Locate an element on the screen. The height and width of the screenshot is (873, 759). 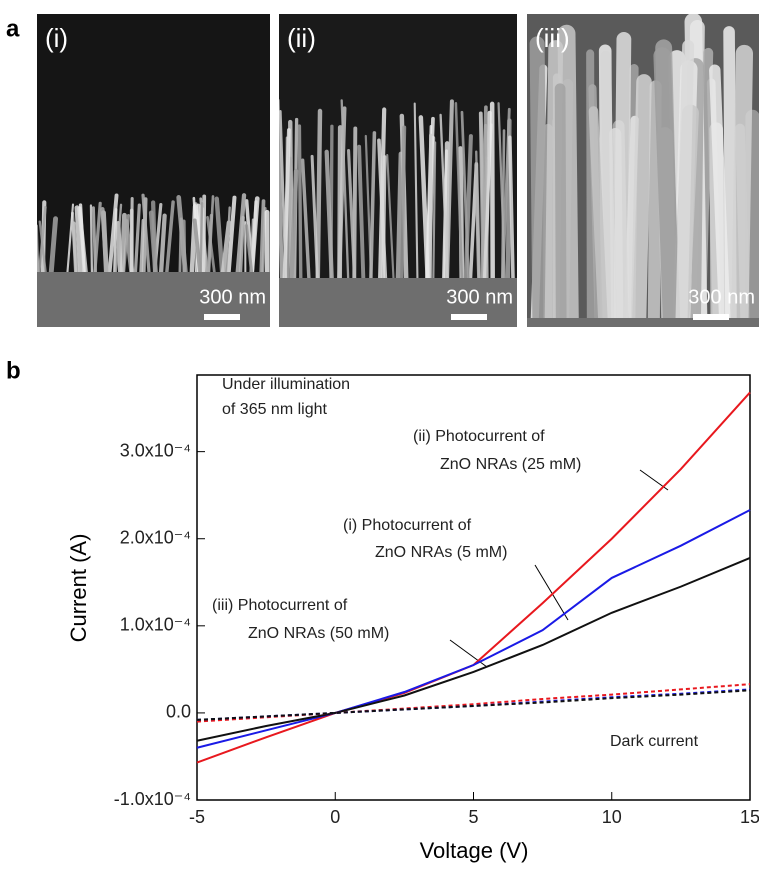
annotation: (iii) Photocurrent of is located at coordinates (280, 605).